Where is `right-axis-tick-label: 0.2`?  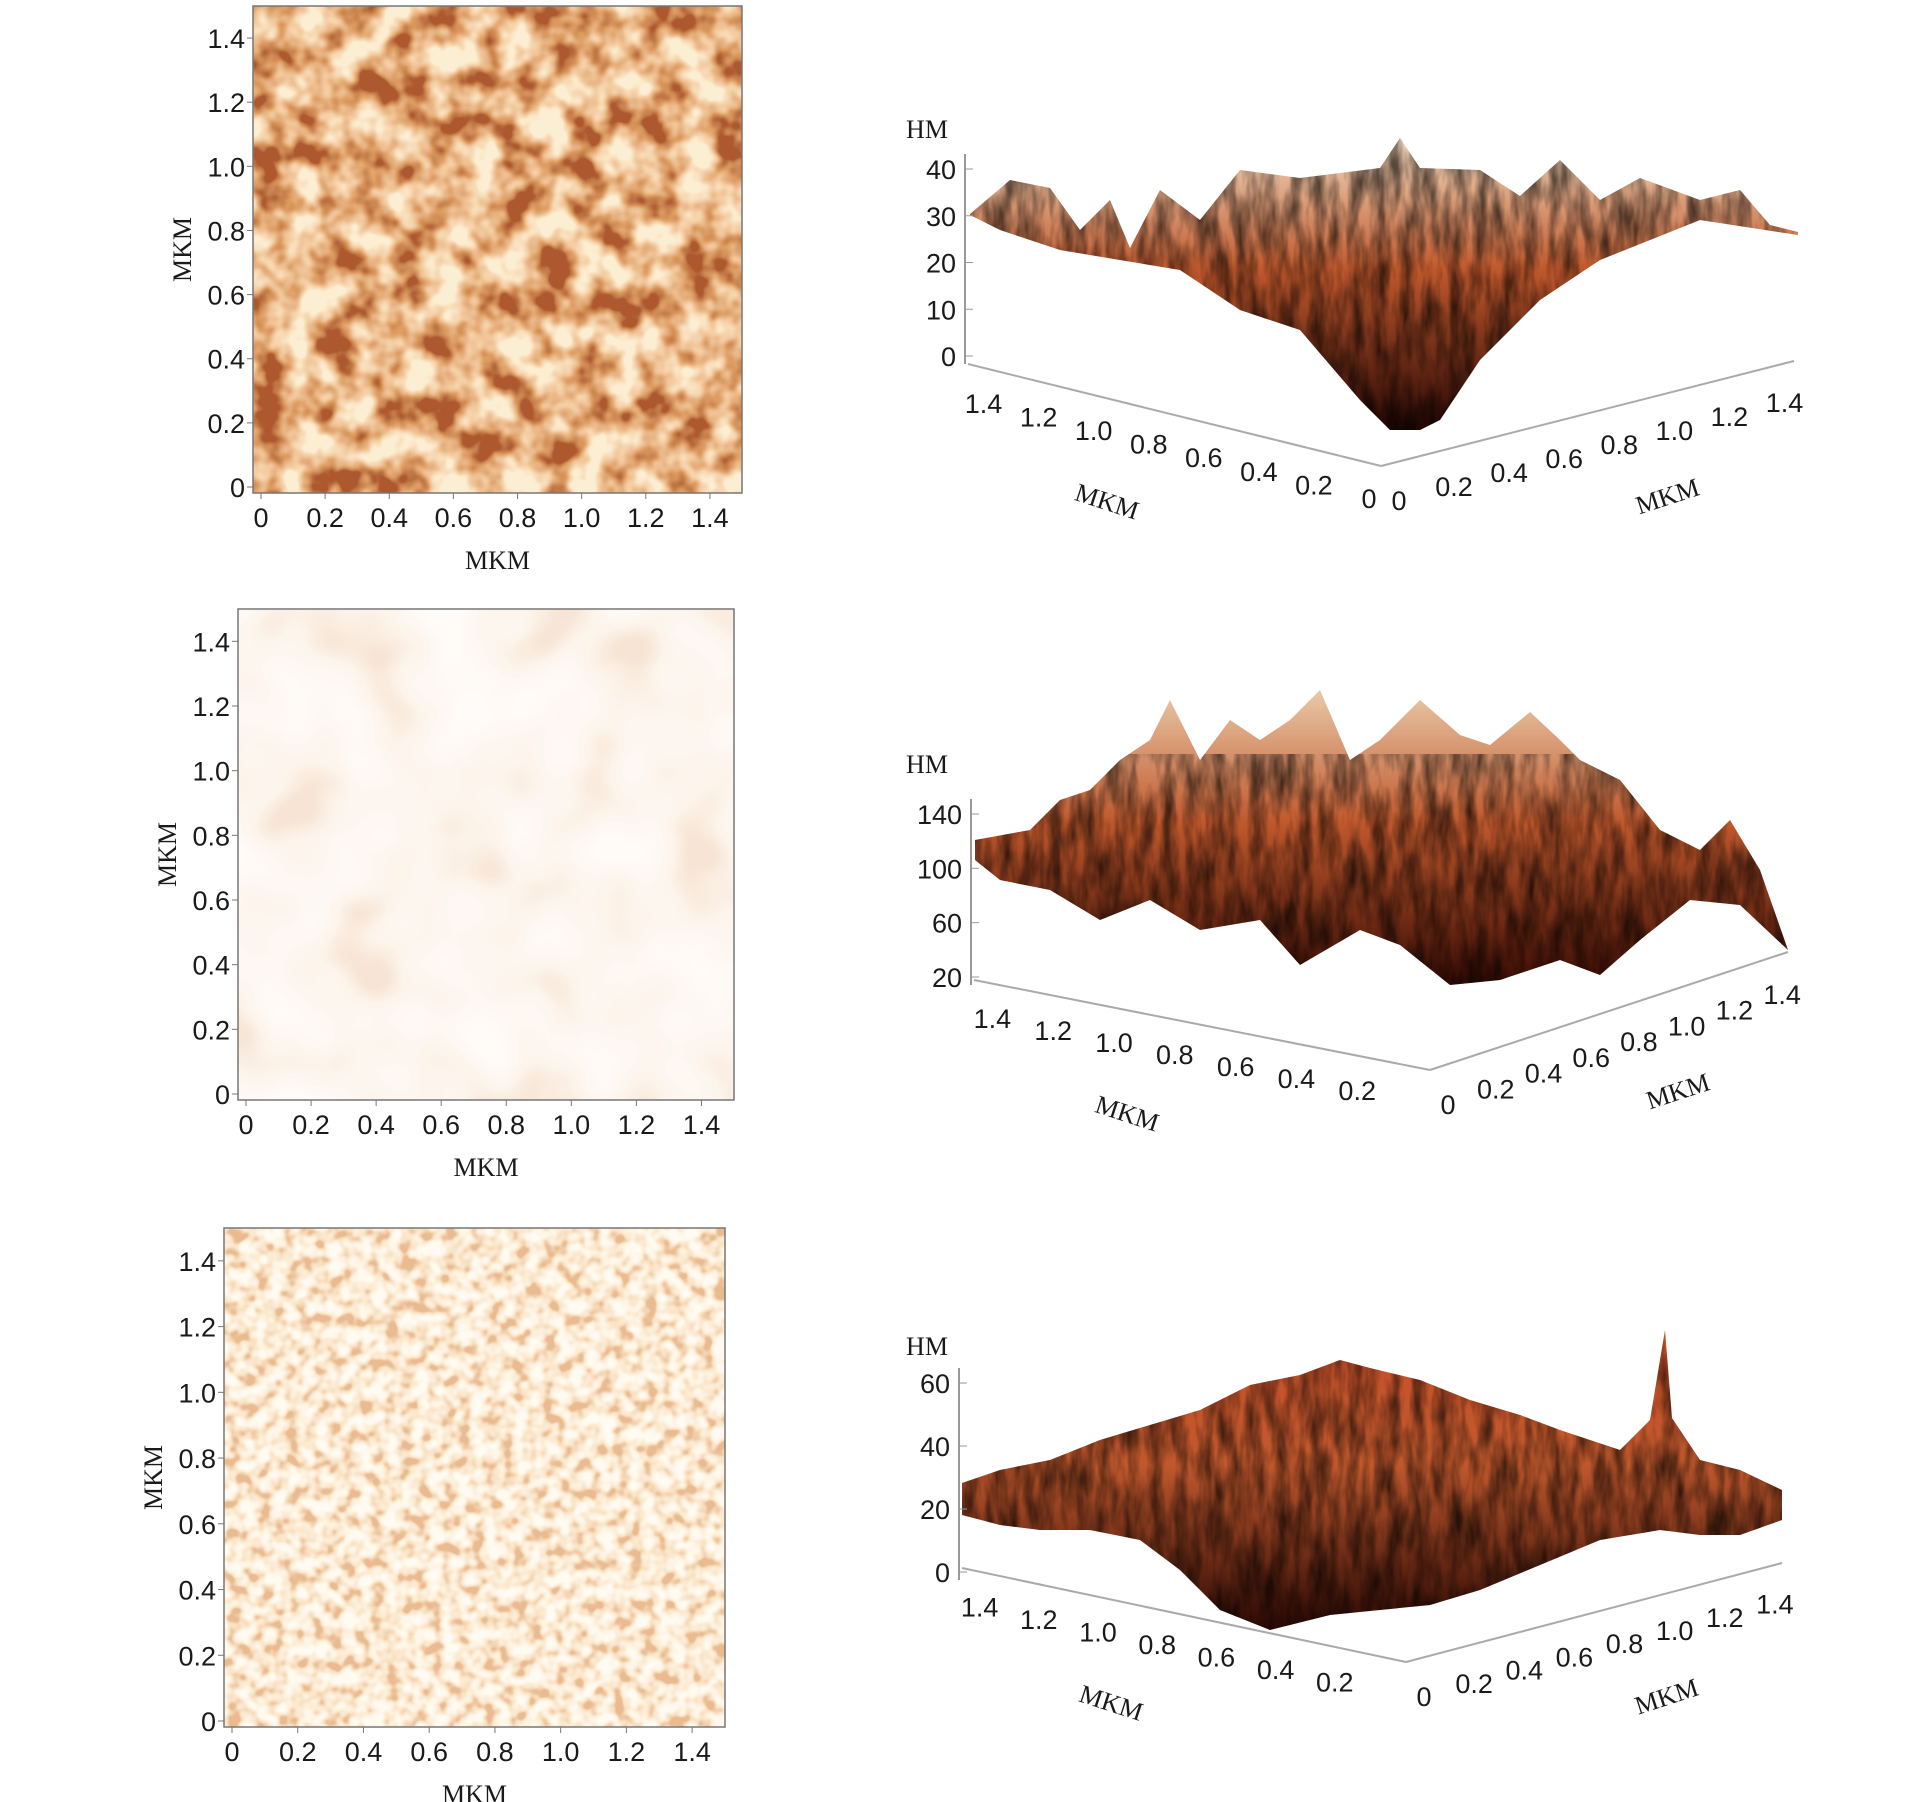
right-axis-tick-label: 0.2 is located at coordinates (1474, 1684).